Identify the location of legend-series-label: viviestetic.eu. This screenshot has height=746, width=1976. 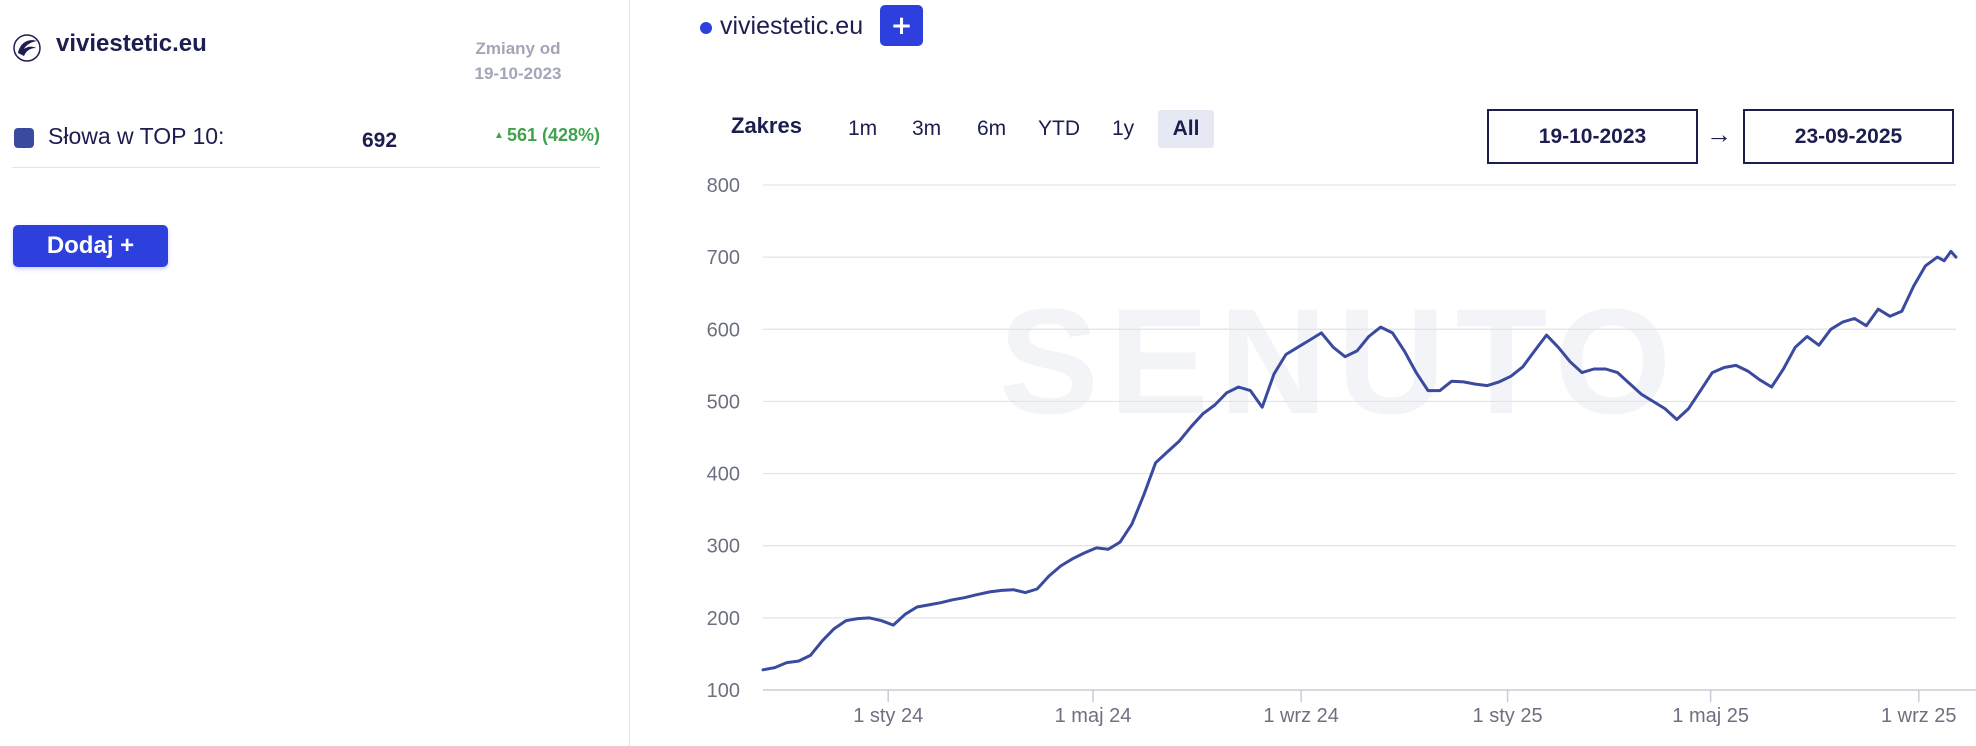
(792, 26).